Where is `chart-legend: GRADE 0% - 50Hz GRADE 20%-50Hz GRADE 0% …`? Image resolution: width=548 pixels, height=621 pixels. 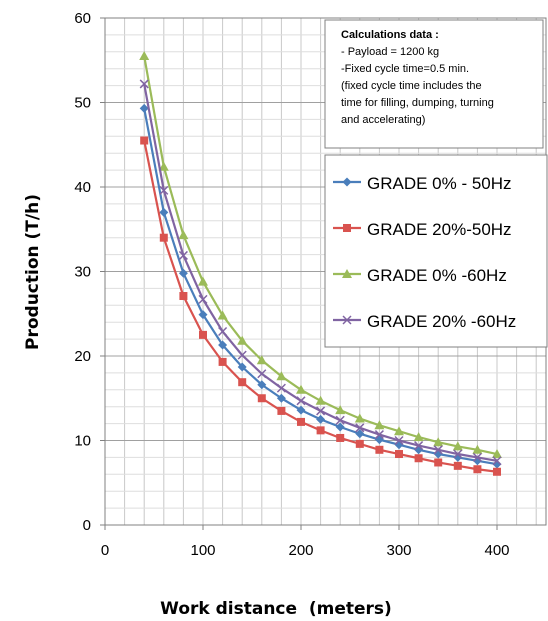
chart-legend: GRADE 0% - 50Hz GRADE 20%-50Hz GRADE 0% … is located at coordinates (436, 251).